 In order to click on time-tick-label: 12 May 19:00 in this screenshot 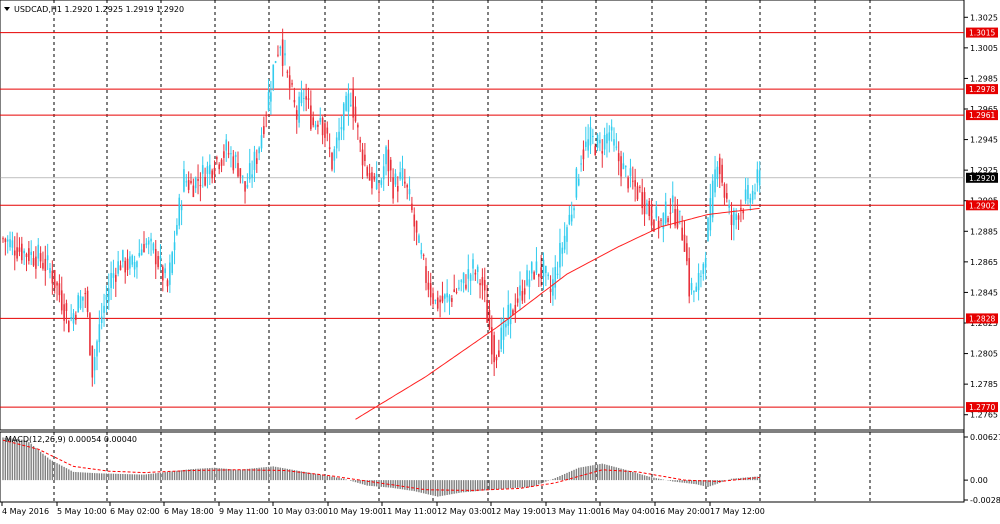, I will do `click(518, 511)`.